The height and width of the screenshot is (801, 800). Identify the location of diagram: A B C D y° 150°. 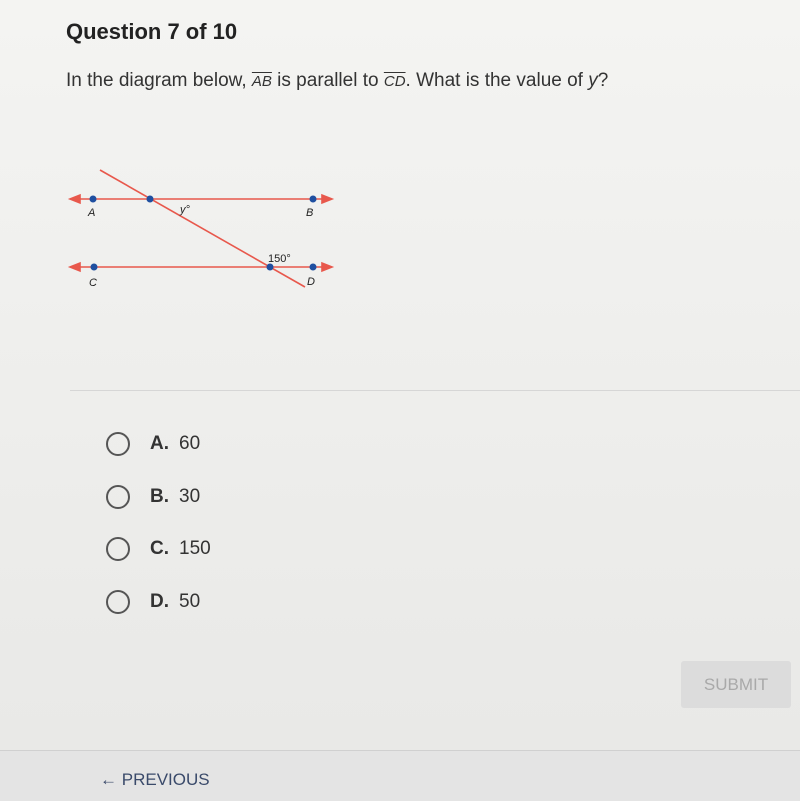
(201, 229).